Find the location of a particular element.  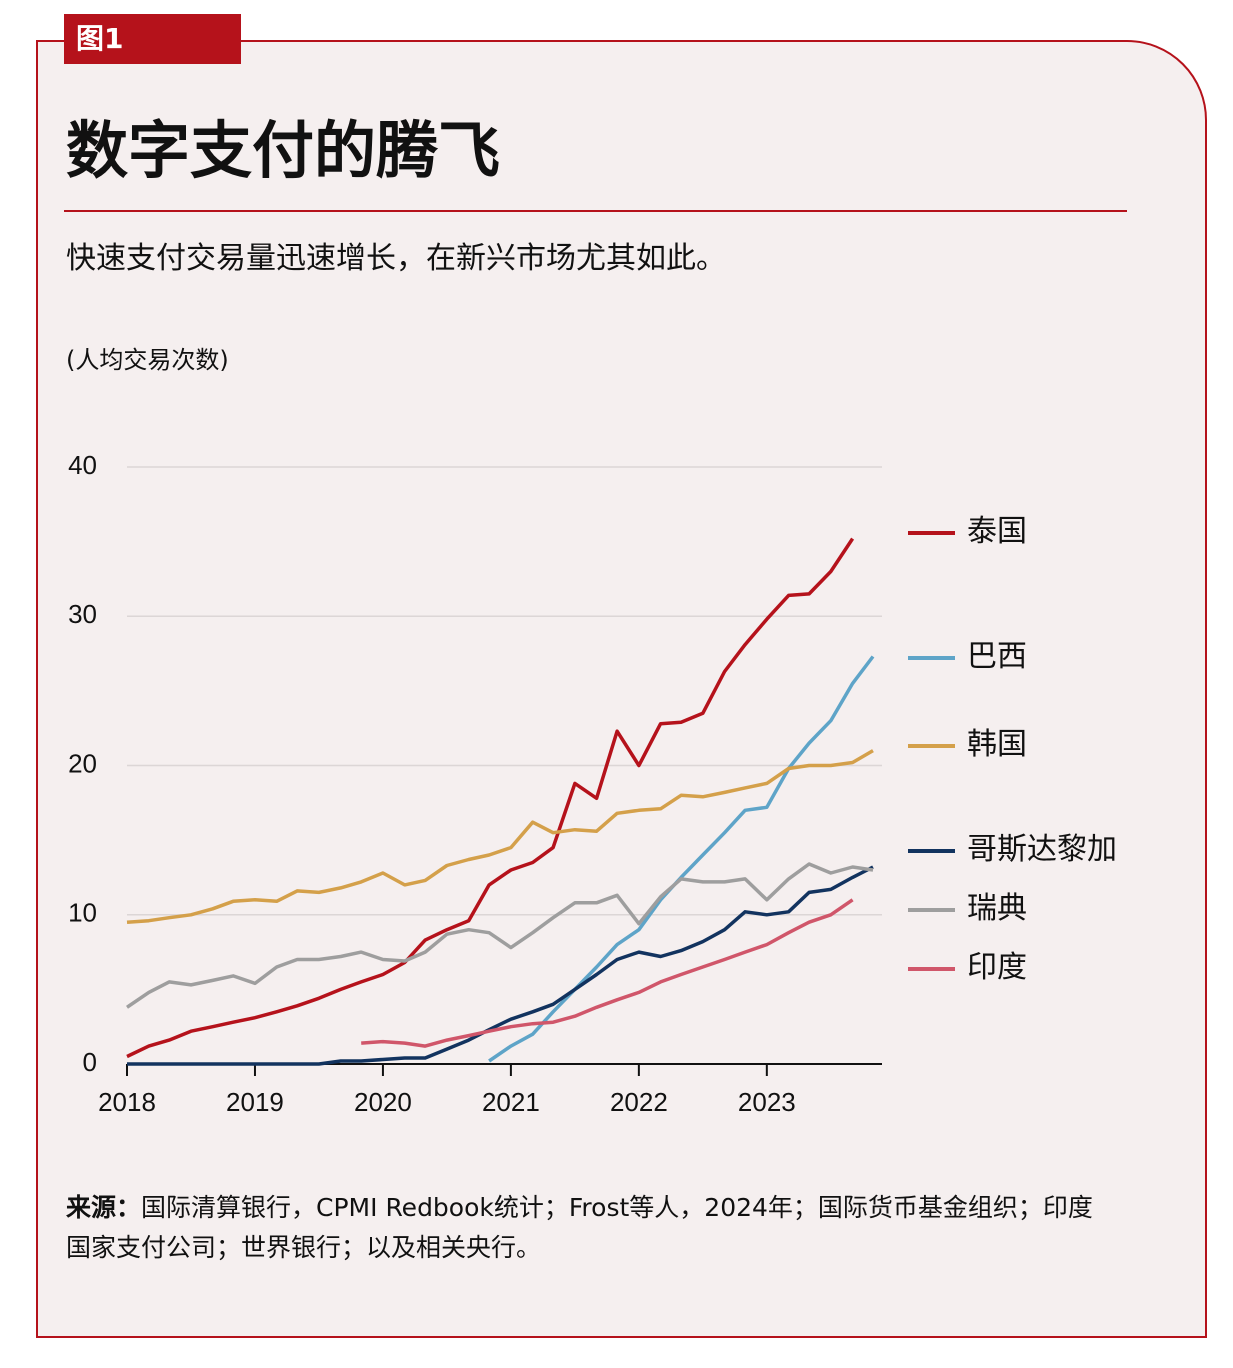

x-tick-label: 2020 is located at coordinates (383, 1102).